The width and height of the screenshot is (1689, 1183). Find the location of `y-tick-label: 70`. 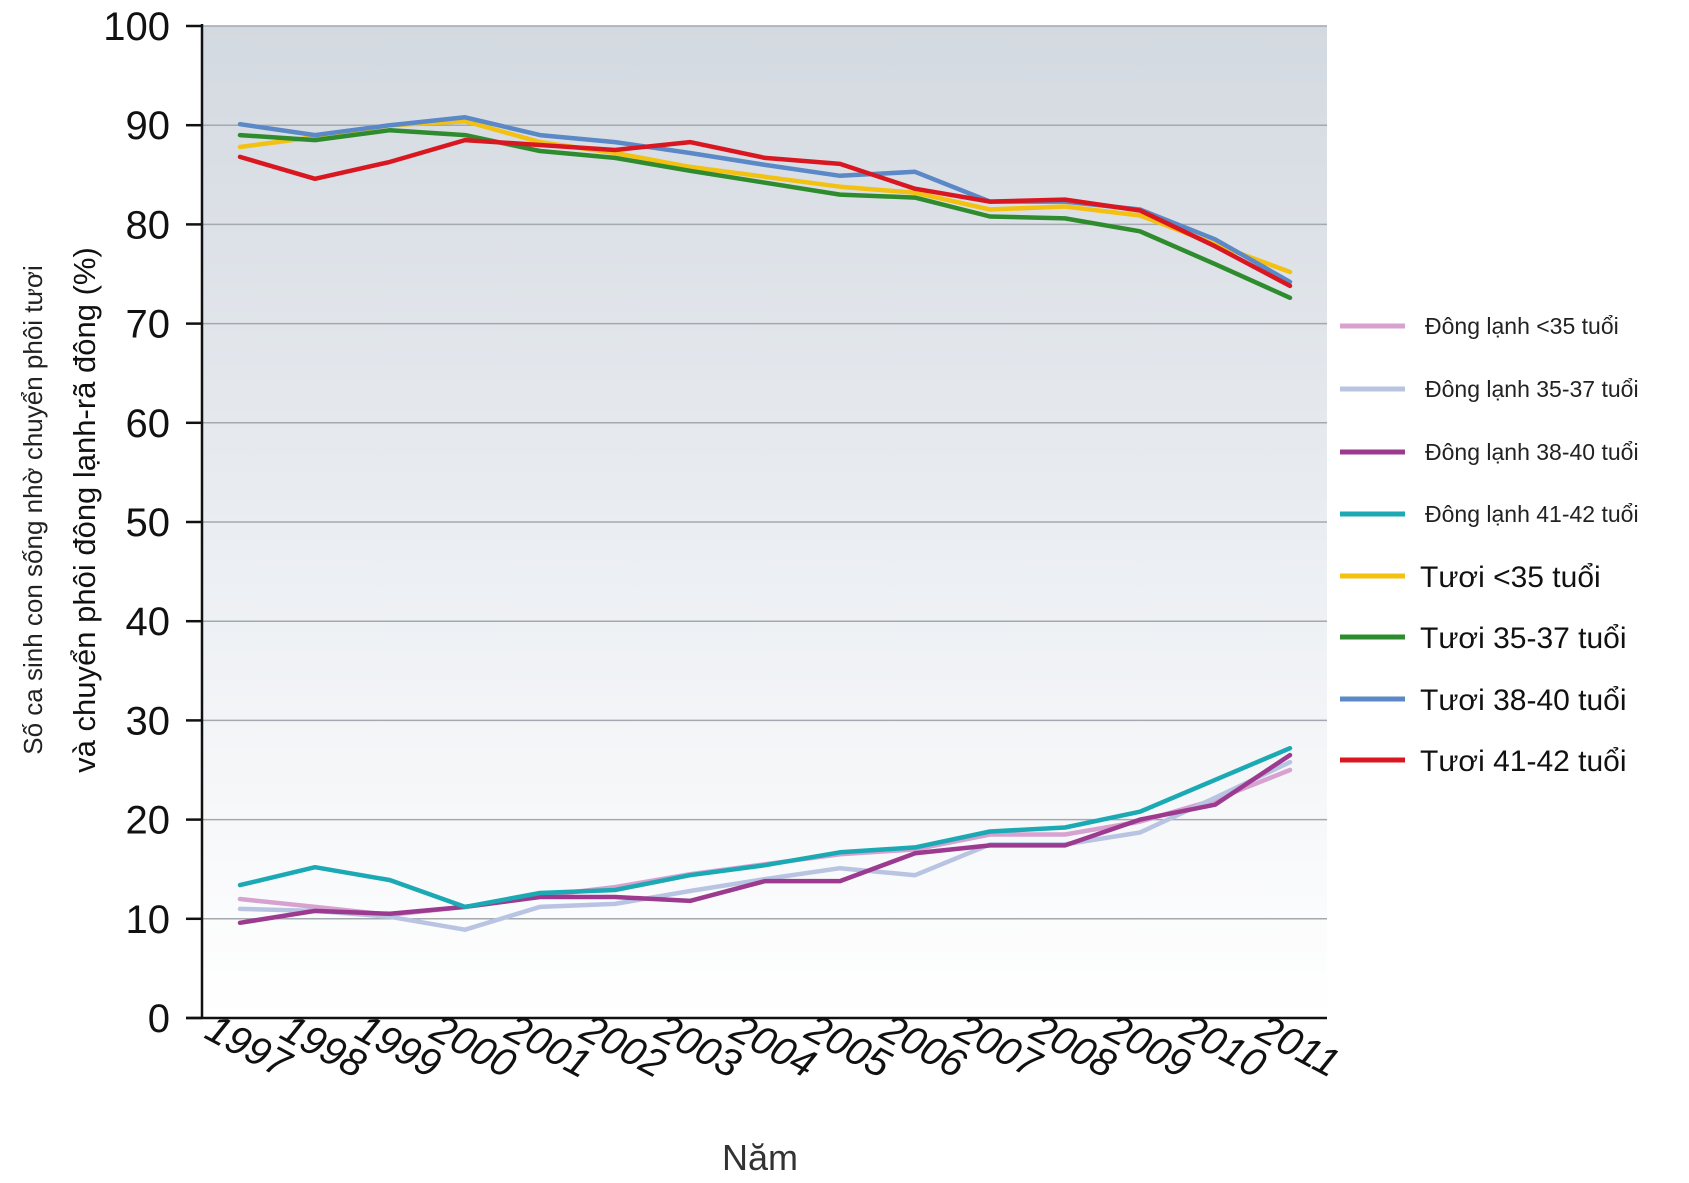

y-tick-label: 70 is located at coordinates (148, 325).